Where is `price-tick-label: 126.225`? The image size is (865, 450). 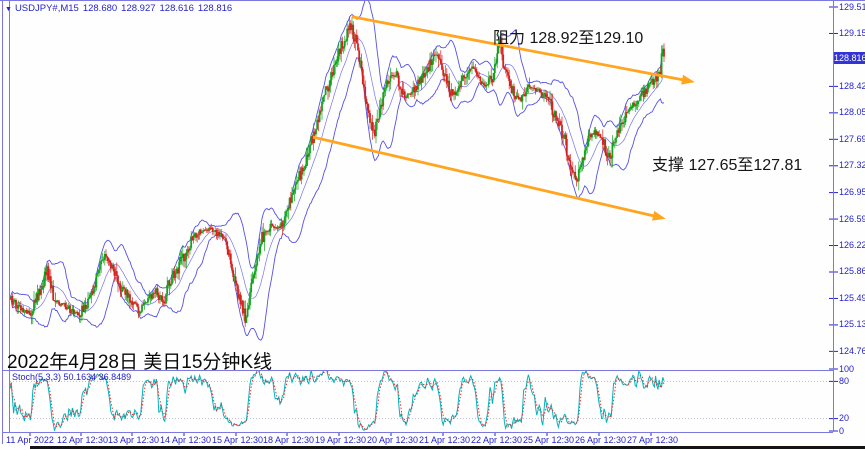
price-tick-label: 126.225 is located at coordinates (852, 245).